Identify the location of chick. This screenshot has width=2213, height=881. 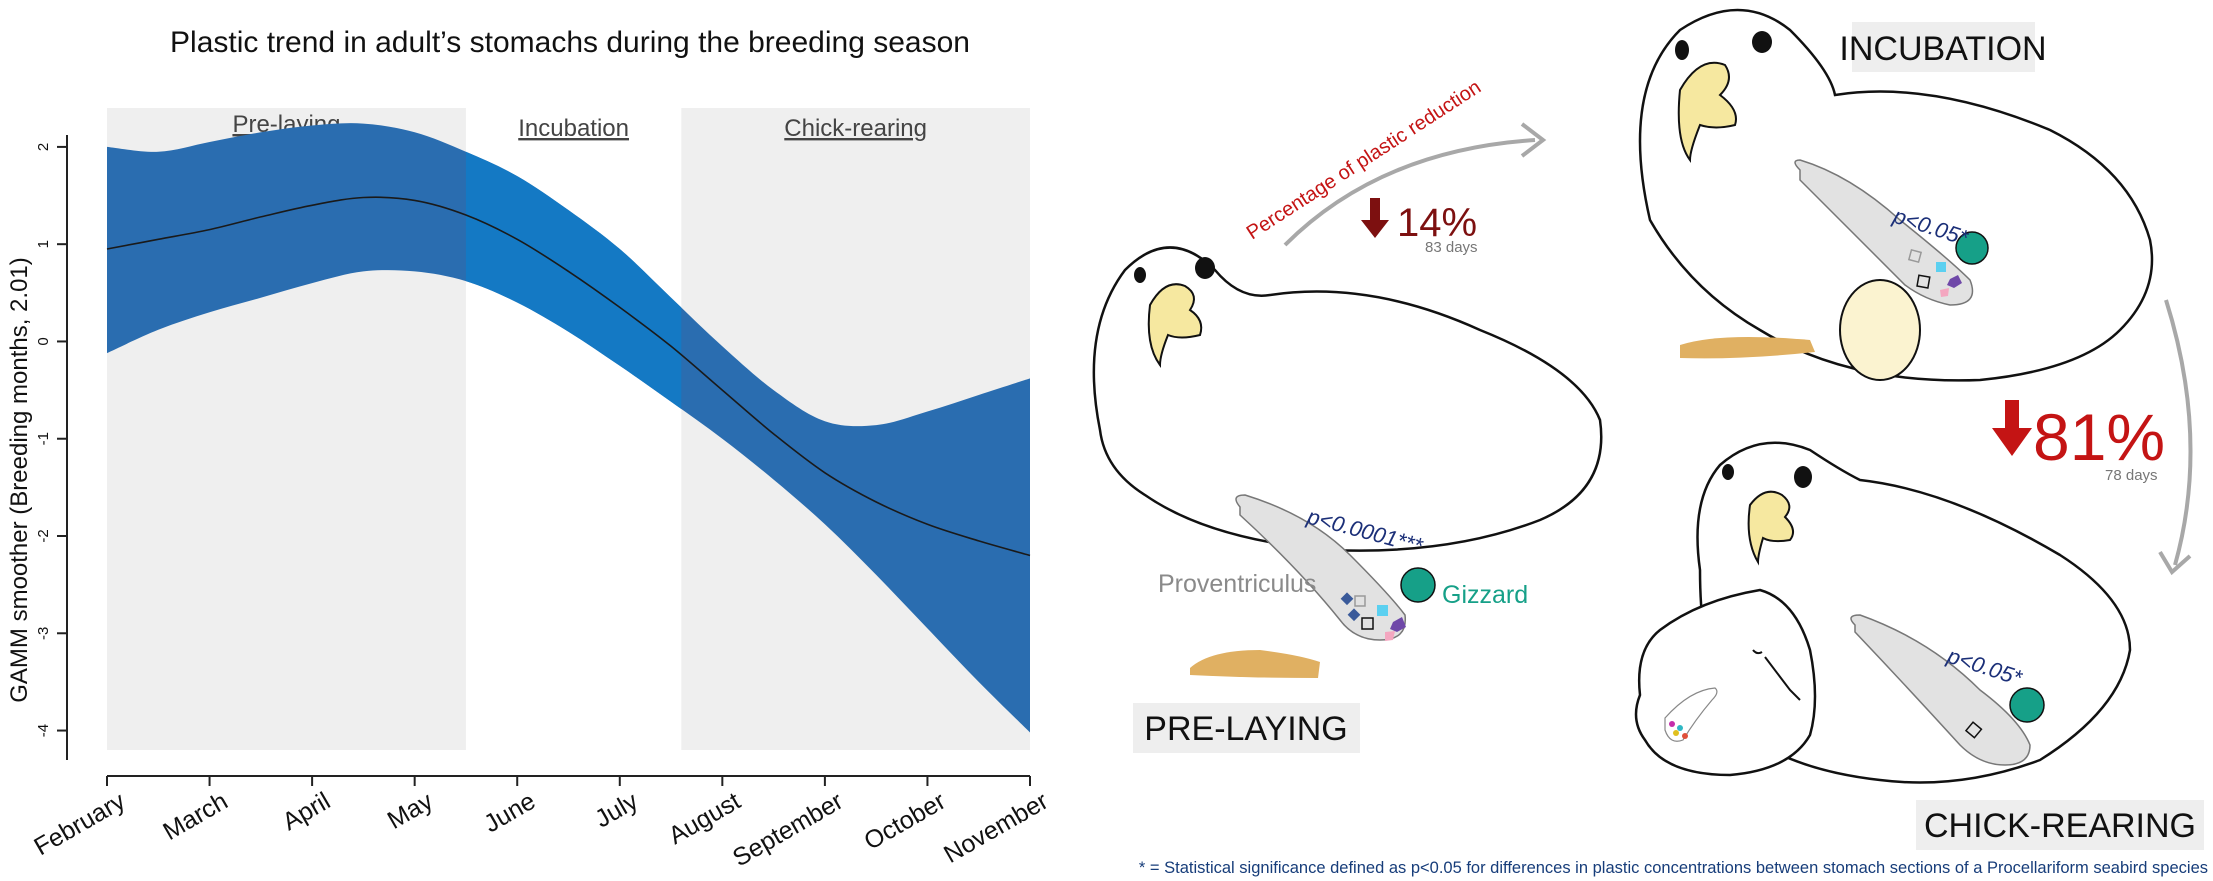
(1725, 682).